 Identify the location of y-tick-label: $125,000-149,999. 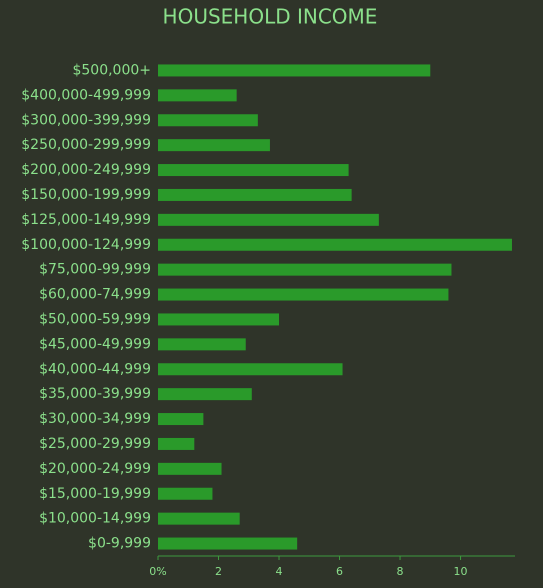
(86, 220).